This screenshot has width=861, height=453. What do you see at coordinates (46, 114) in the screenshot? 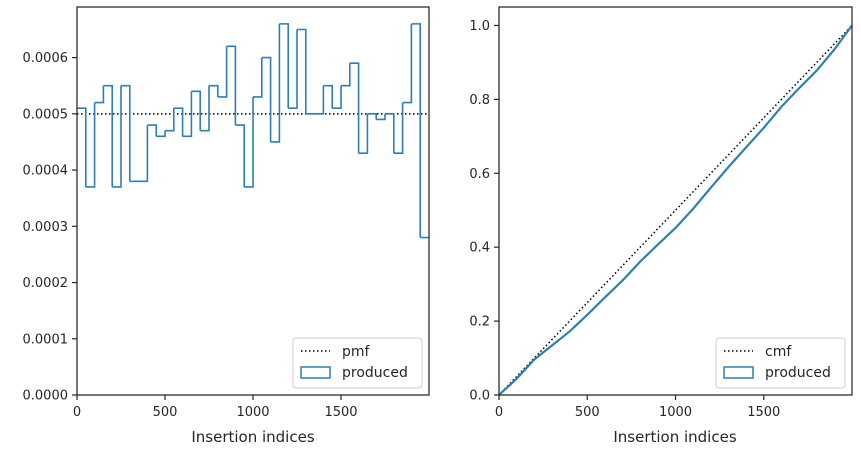
I see `left-chart-y-tick-label: 0.0005` at bounding box center [46, 114].